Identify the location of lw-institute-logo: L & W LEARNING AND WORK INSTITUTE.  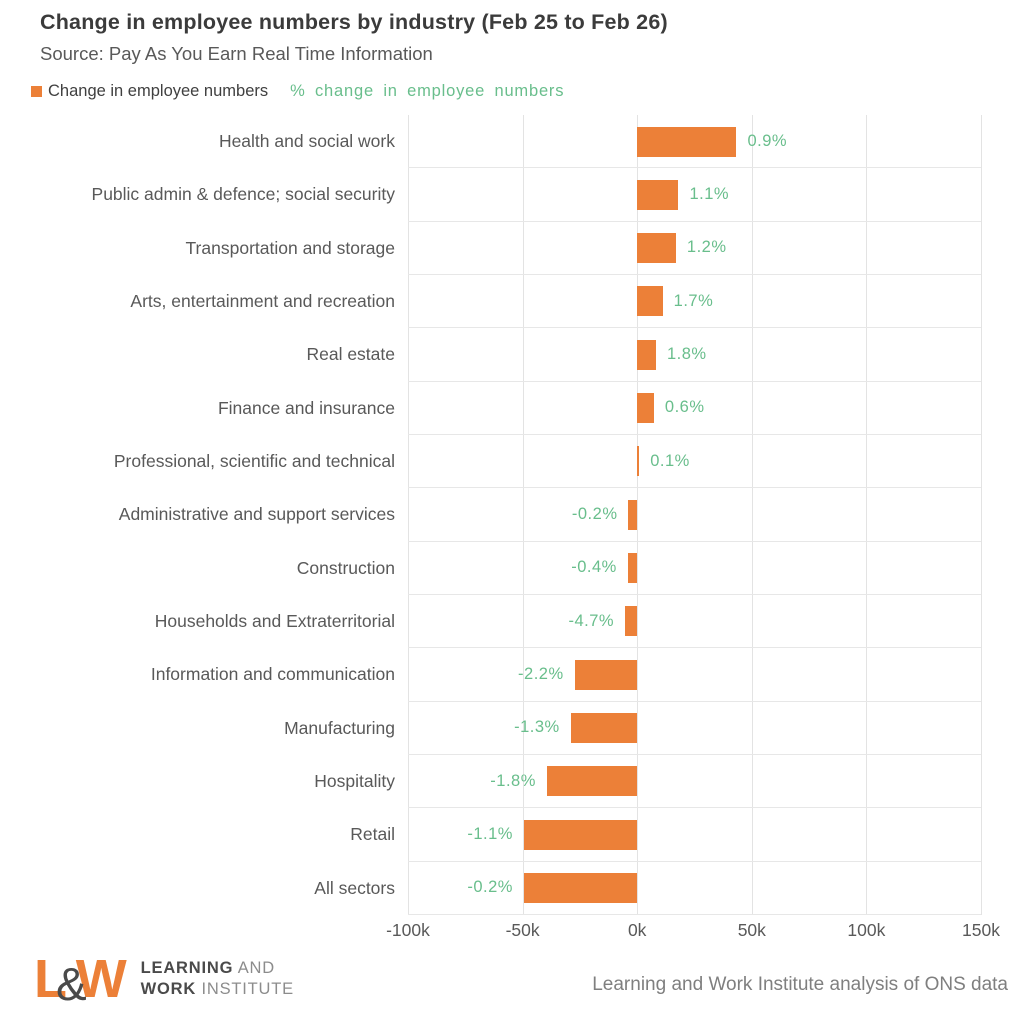
(164, 979).